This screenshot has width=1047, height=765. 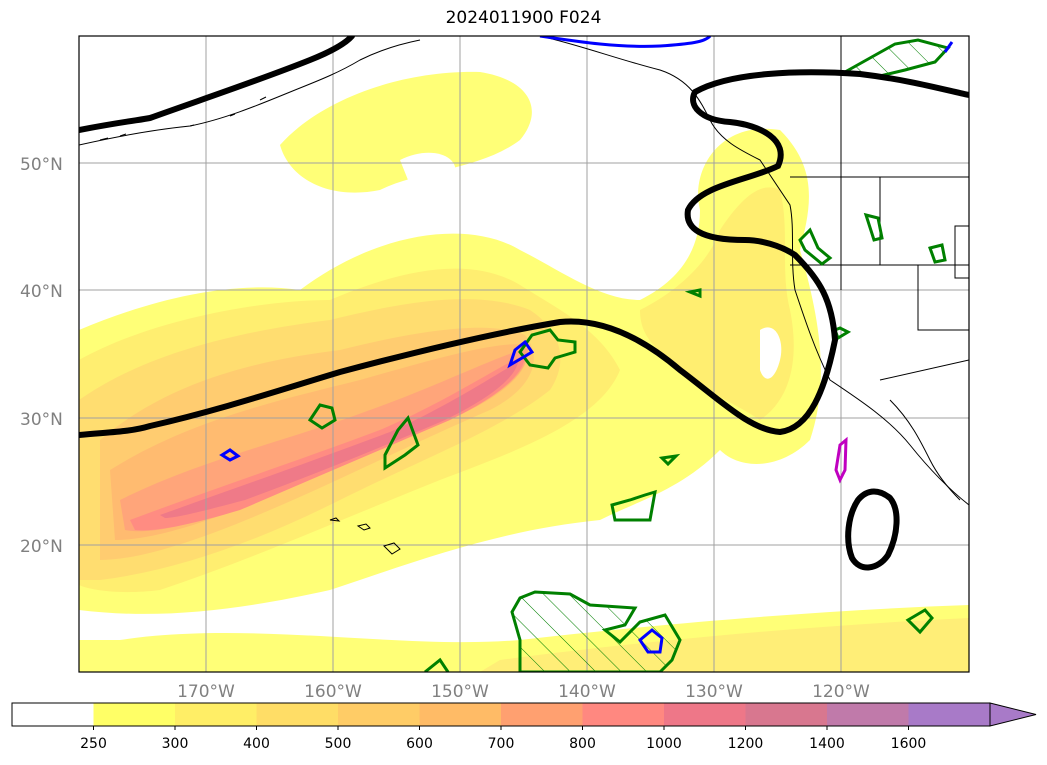 What do you see at coordinates (183, 118) in the screenshot?
I see `aleutian-islands` at bounding box center [183, 118].